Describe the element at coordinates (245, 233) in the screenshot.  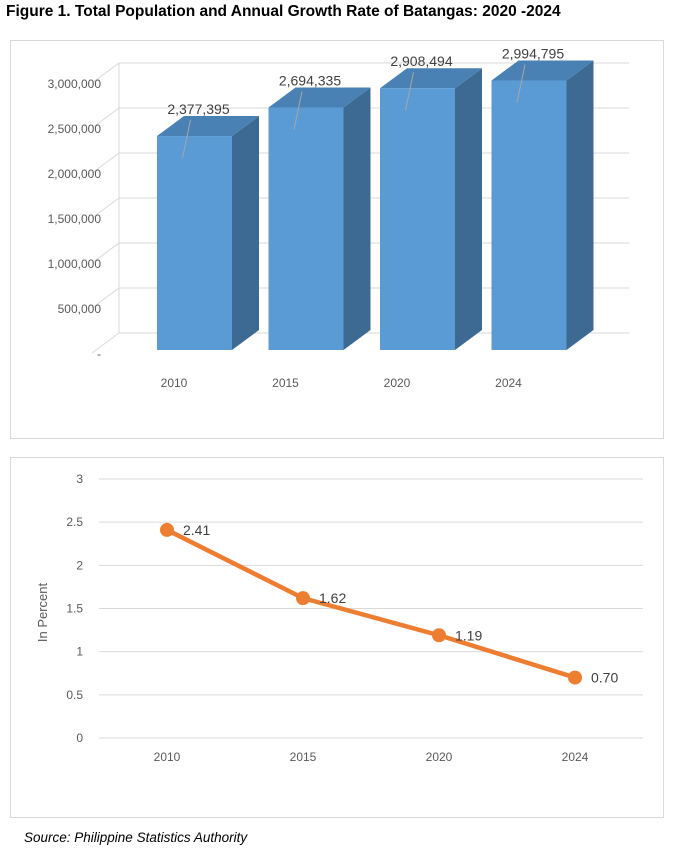
I see `bar-side-2010` at that location.